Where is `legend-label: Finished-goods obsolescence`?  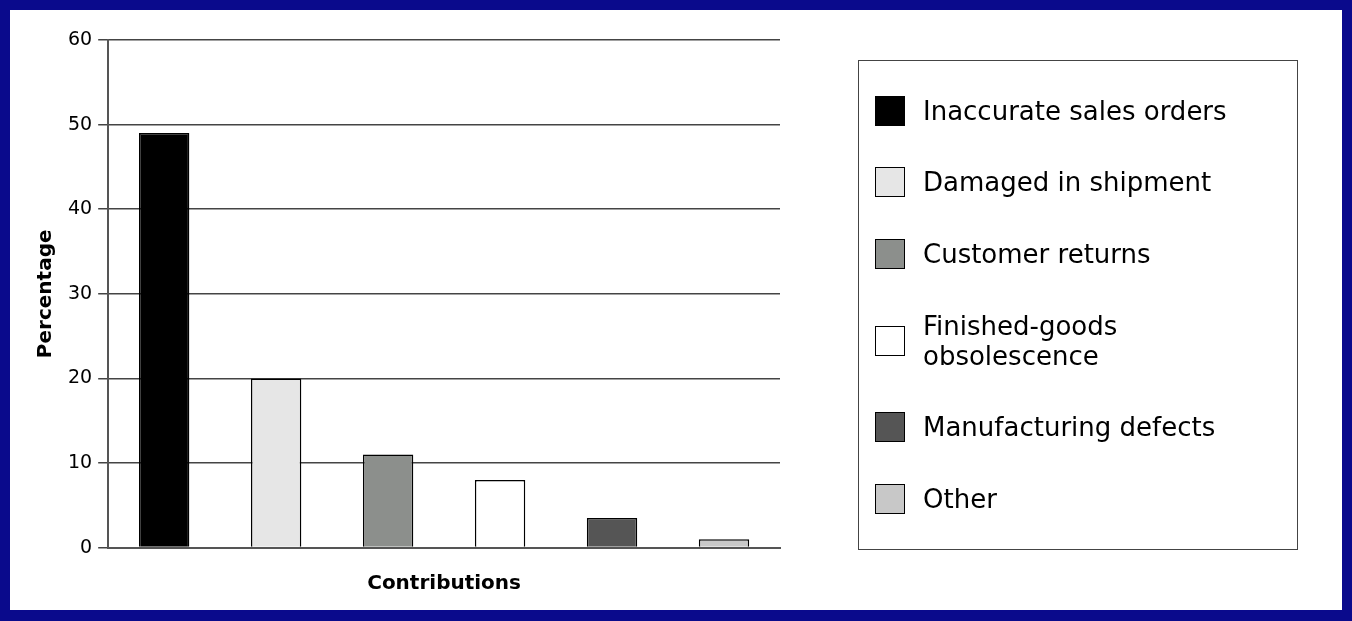 legend-label: Finished-goods obsolescence is located at coordinates (1021, 340).